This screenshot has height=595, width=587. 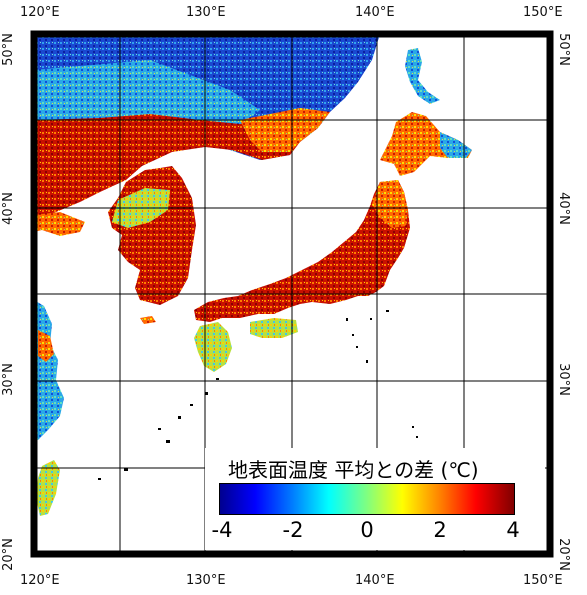 What do you see at coordinates (563, 49) in the screenshot?
I see `right-lat-label-50: 50°N` at bounding box center [563, 49].